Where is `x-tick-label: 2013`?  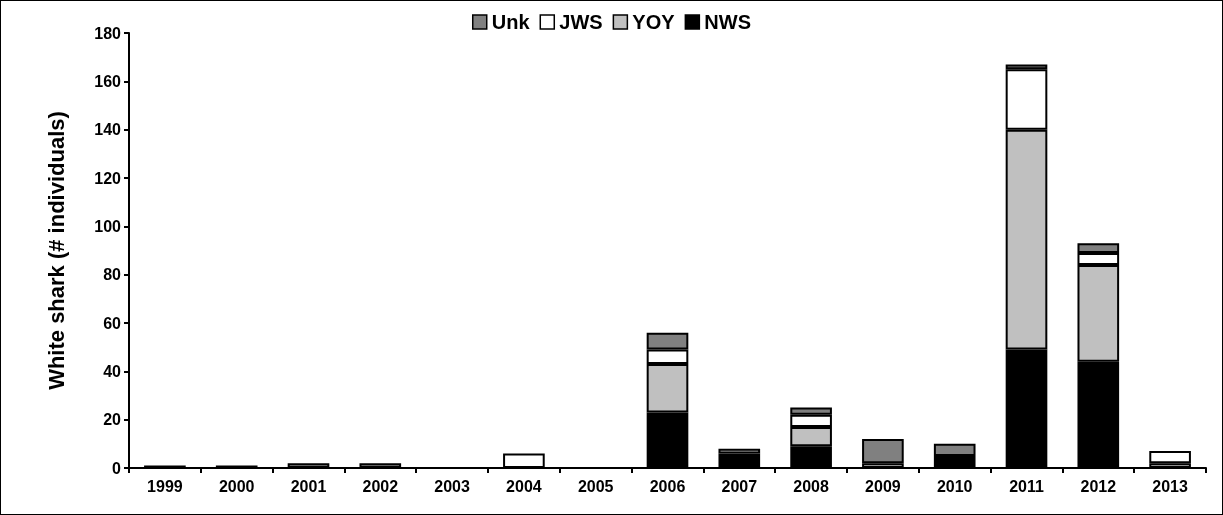
x-tick-label: 2013 is located at coordinates (1170, 486).